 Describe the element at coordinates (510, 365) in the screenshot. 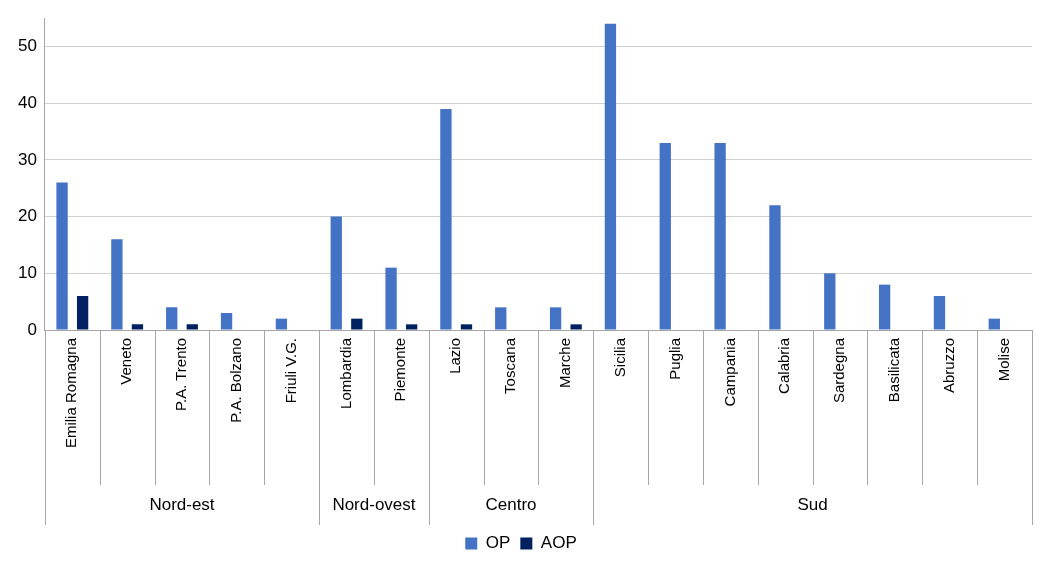

I see `x-tick-label: Toscana` at that location.